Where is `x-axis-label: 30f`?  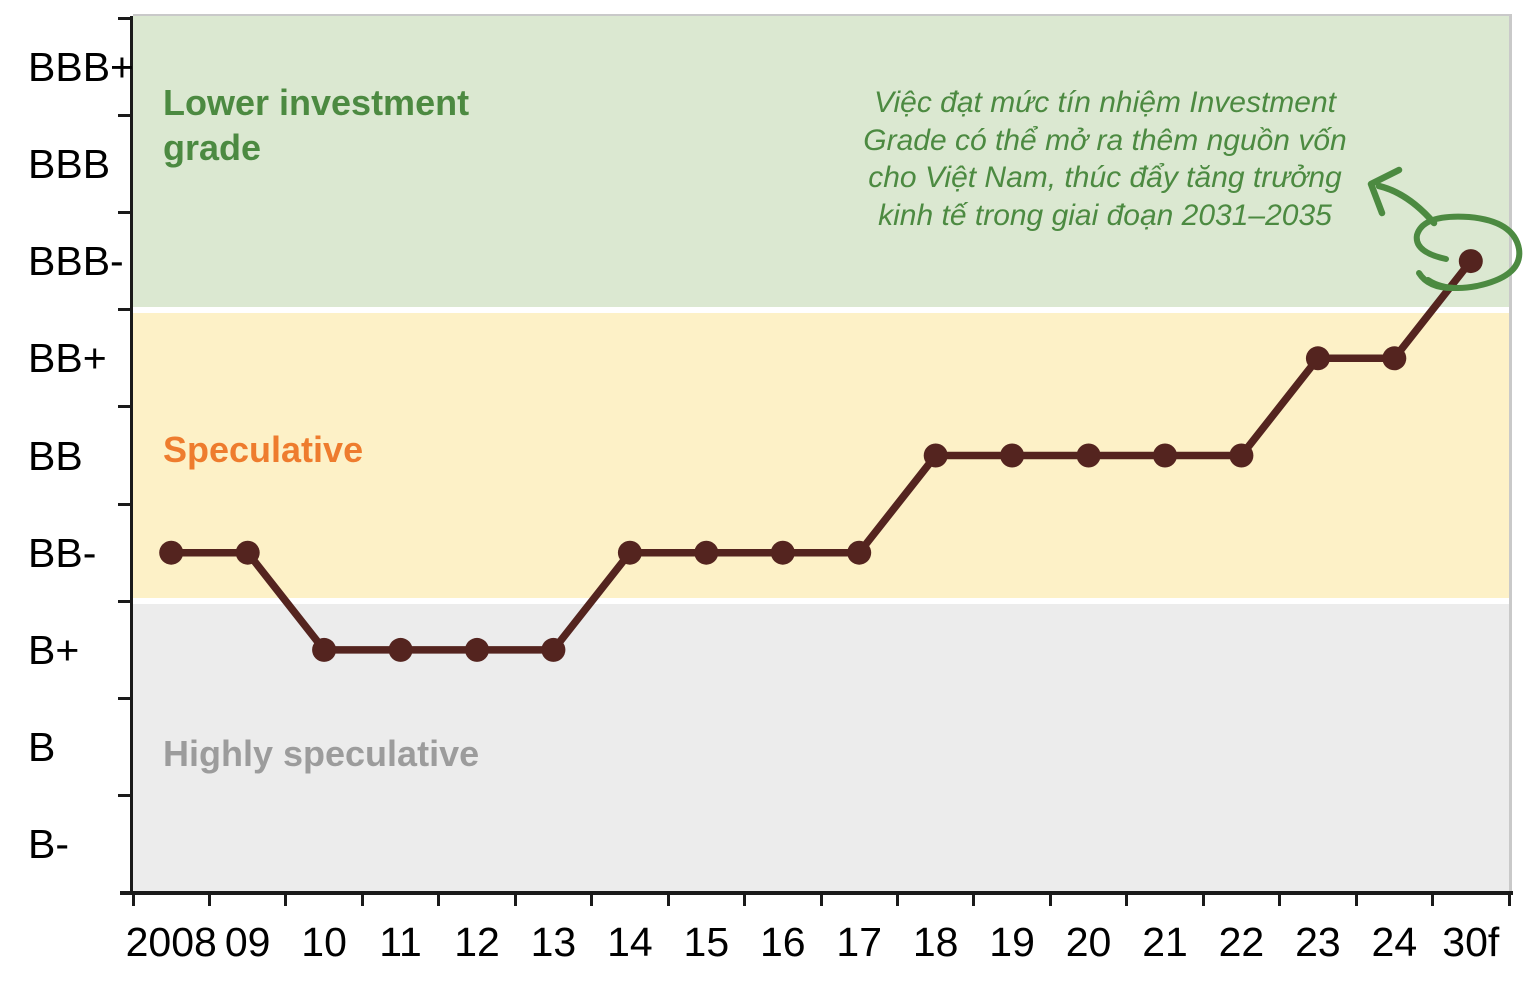
x-axis-label: 30f is located at coordinates (1471, 942).